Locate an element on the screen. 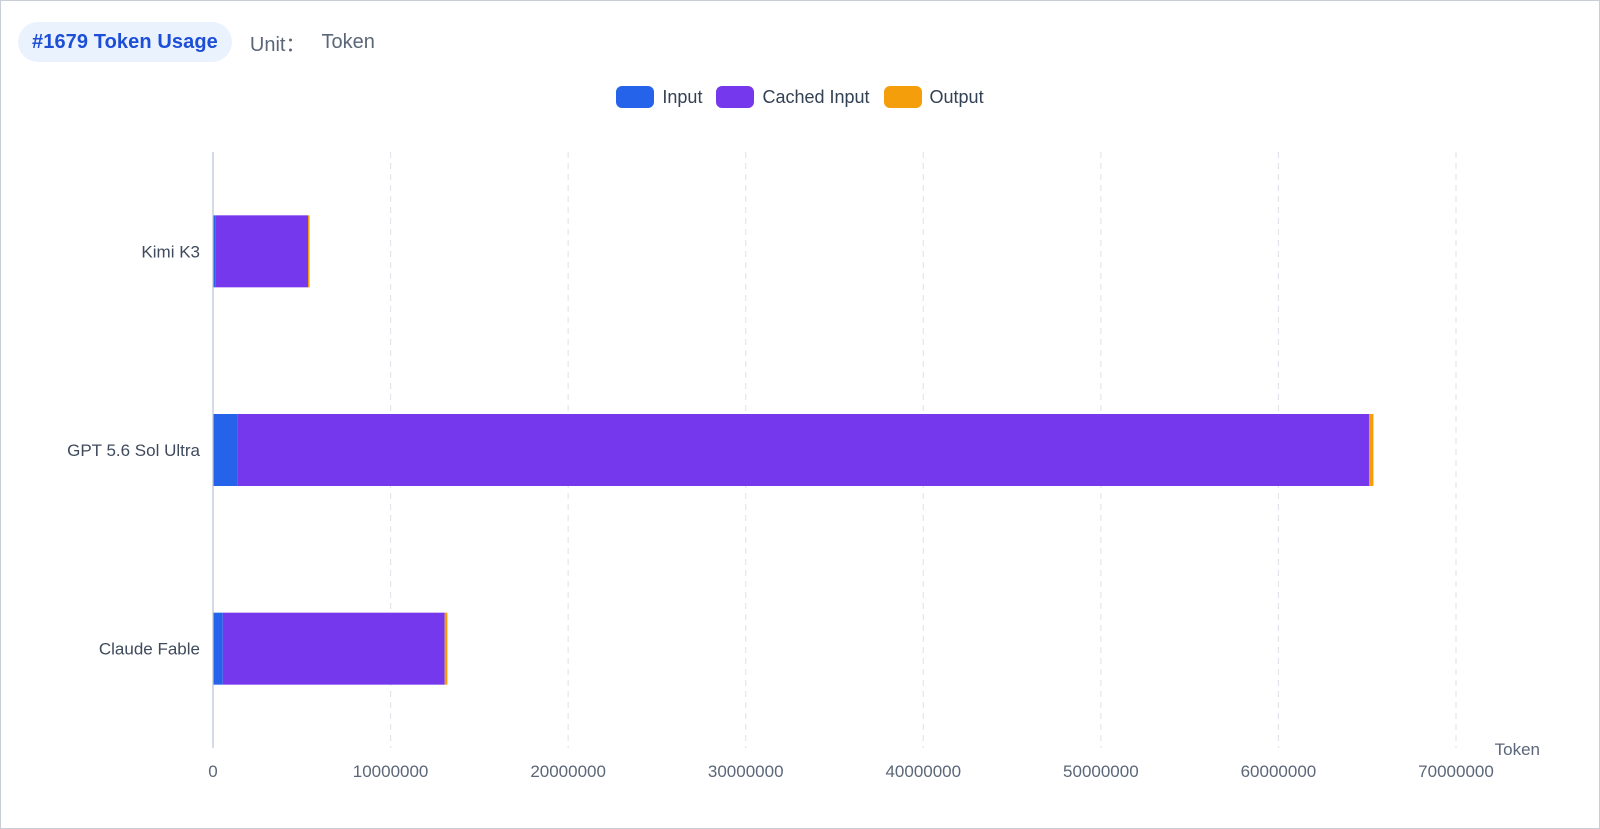  legend-item-output: Output is located at coordinates (933, 97).